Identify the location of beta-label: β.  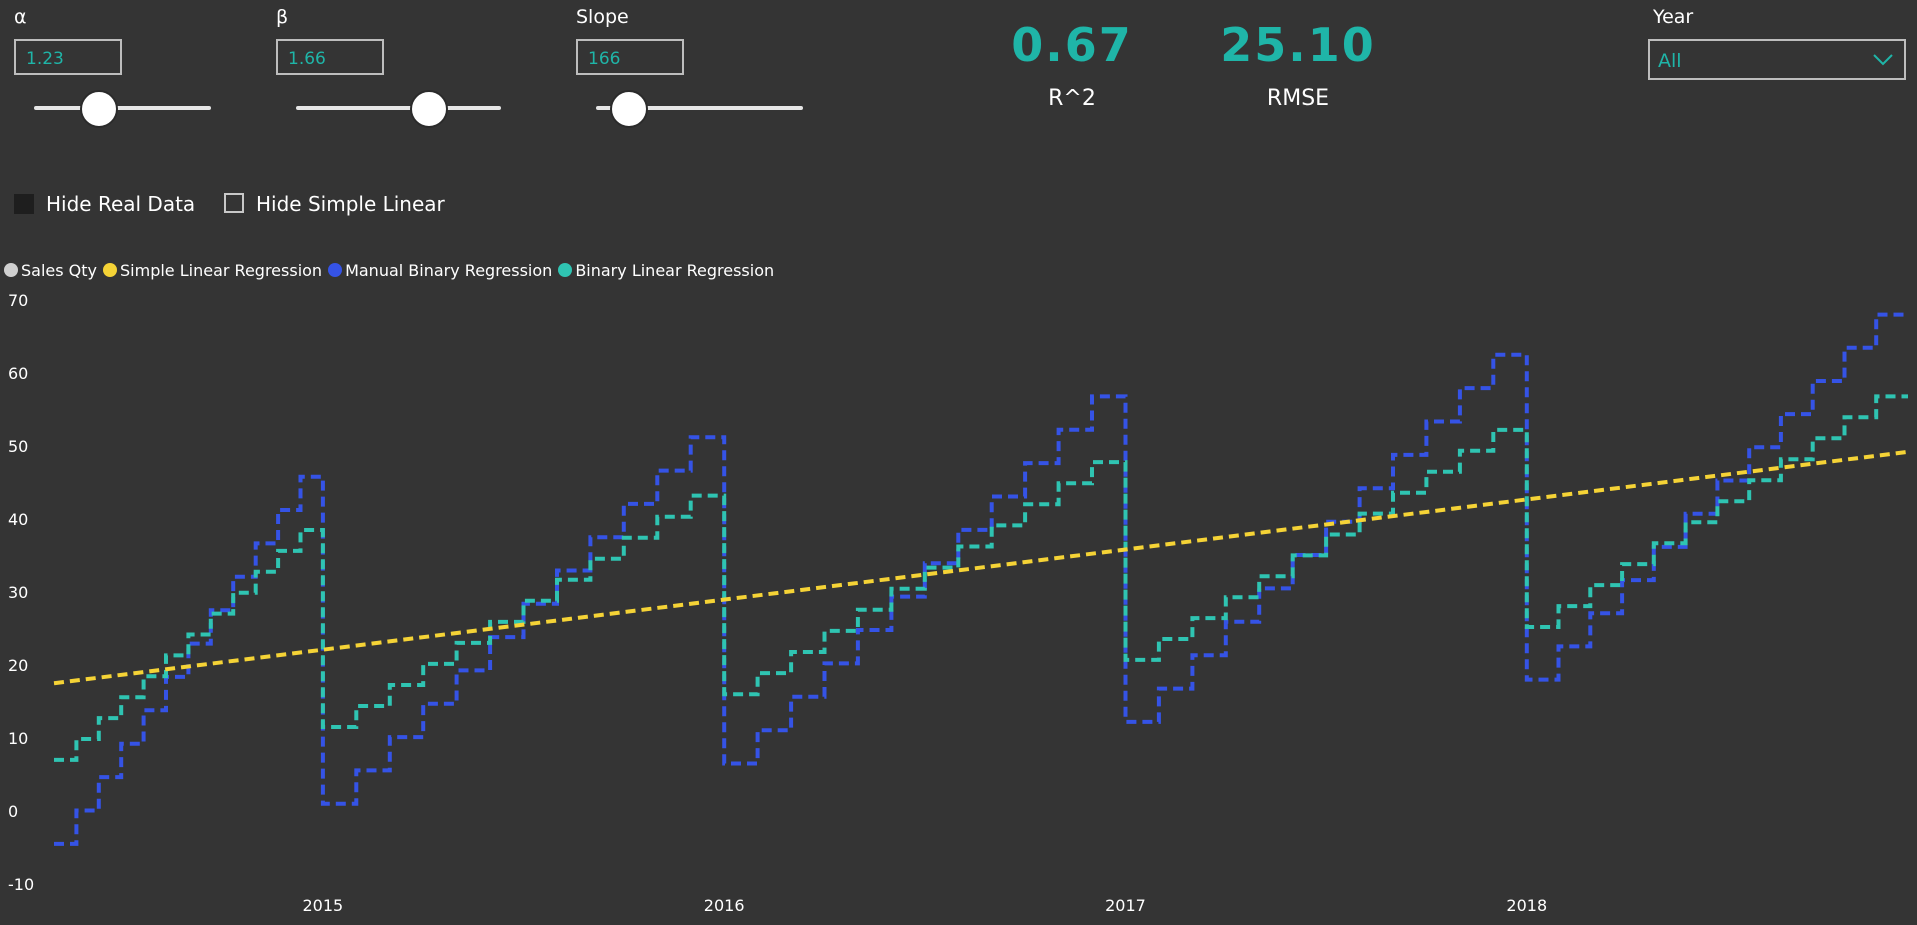
(282, 17).